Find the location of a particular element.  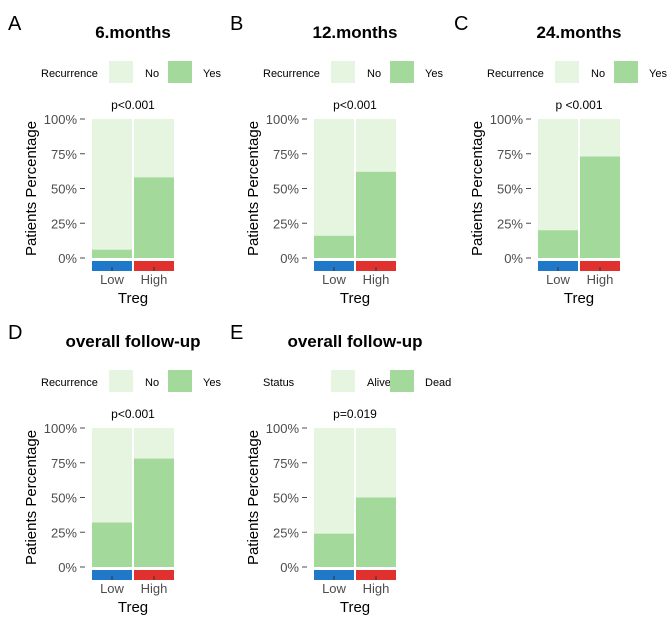

chart-title: 24.months is located at coordinates (578, 32).